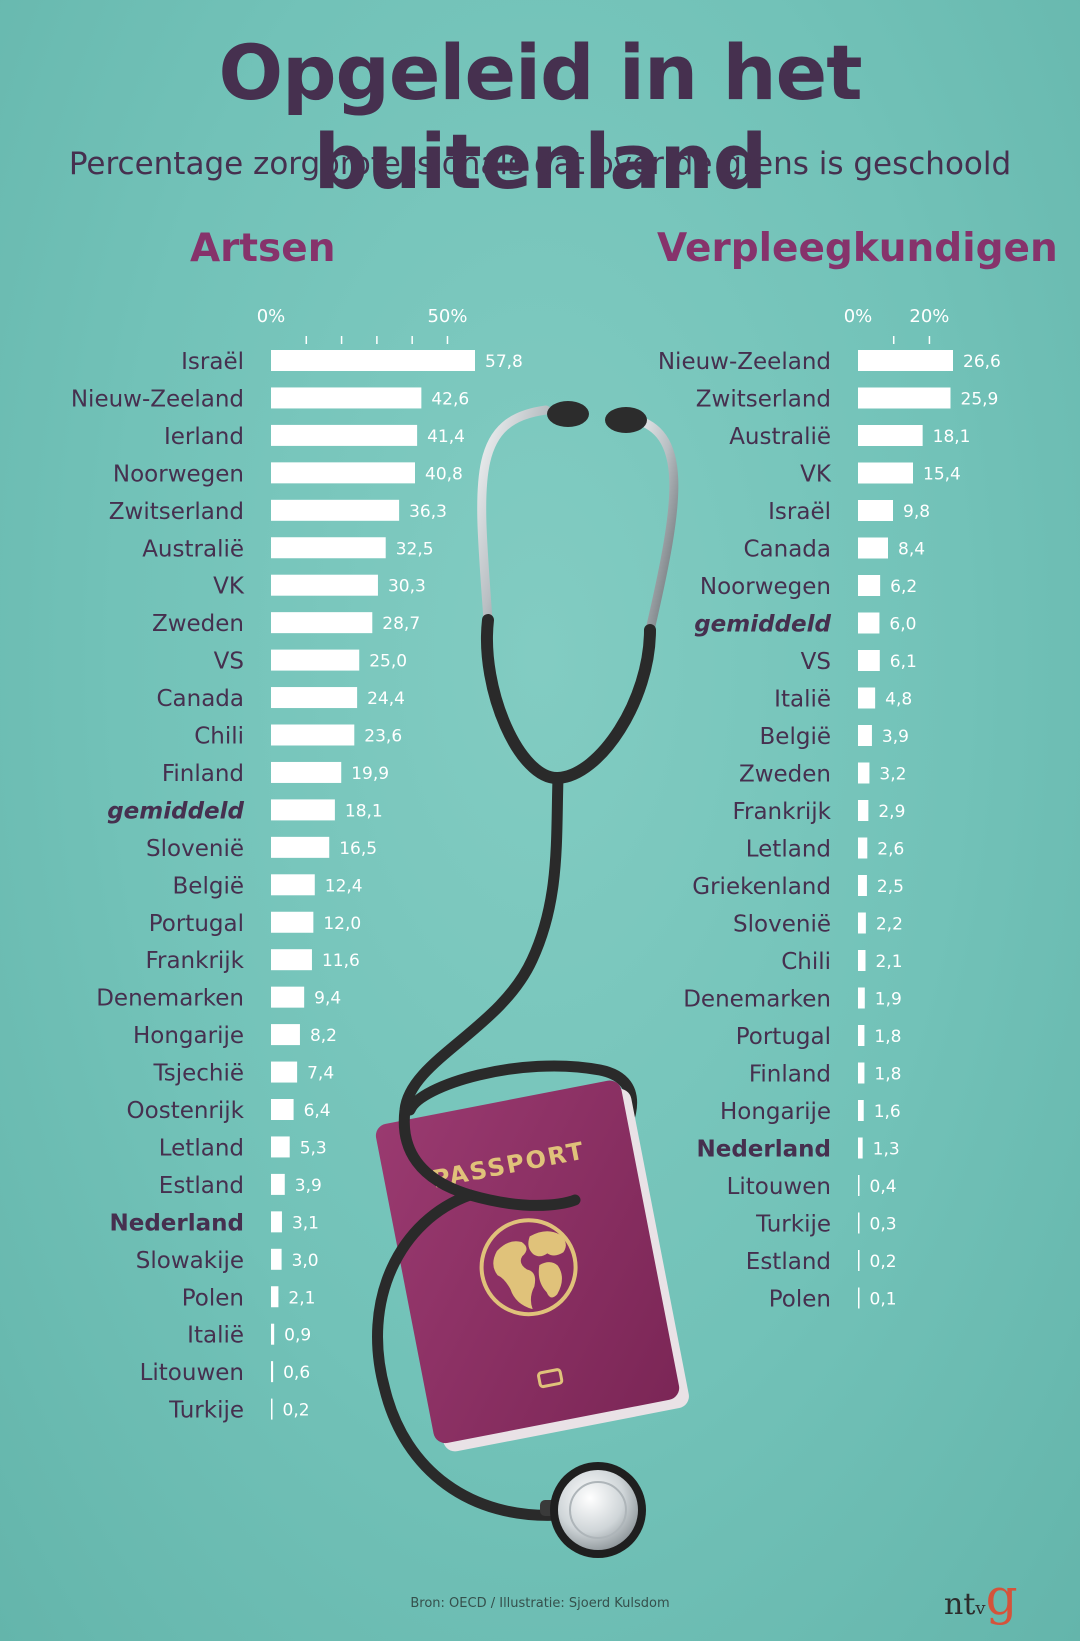 This screenshot has height=1641, width=1080. Describe the element at coordinates (175, 811) in the screenshot. I see `category-label: gemiddeld` at that location.